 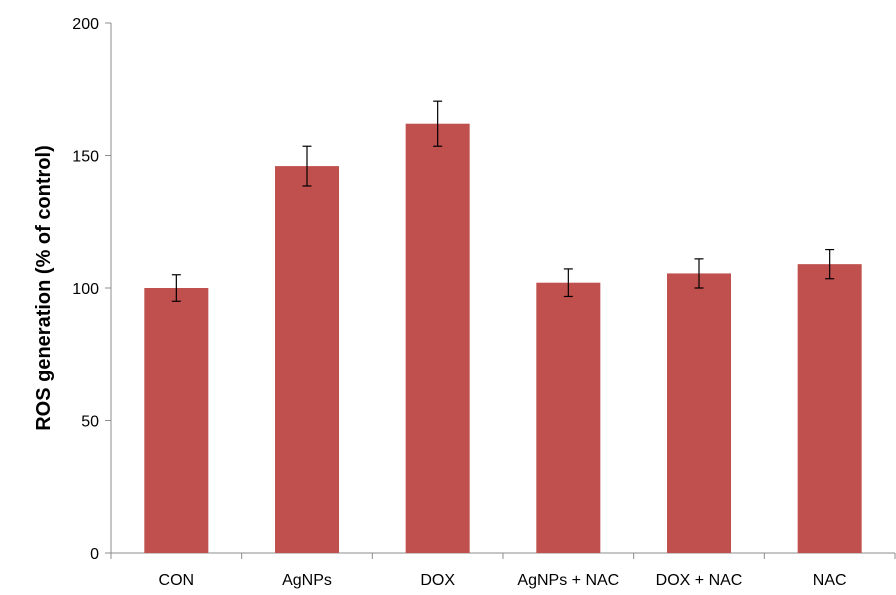 What do you see at coordinates (307, 580) in the screenshot?
I see `x-tick-label: AgNPs` at bounding box center [307, 580].